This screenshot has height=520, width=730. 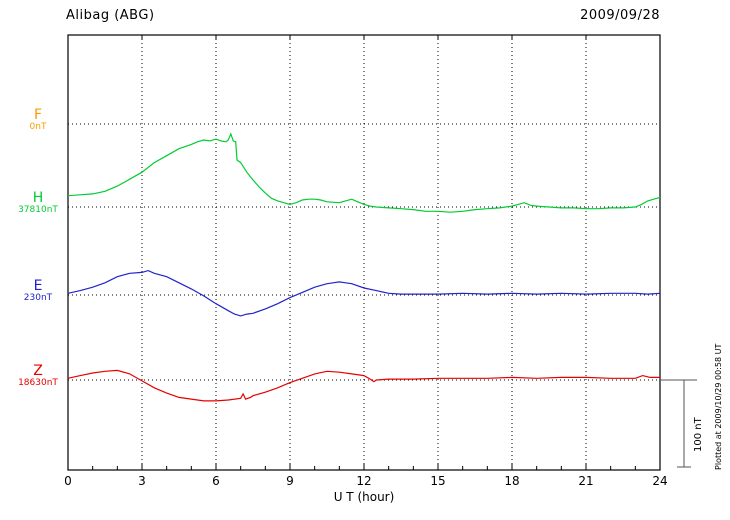 What do you see at coordinates (364, 293) in the screenshot?
I see `trace-E` at bounding box center [364, 293].